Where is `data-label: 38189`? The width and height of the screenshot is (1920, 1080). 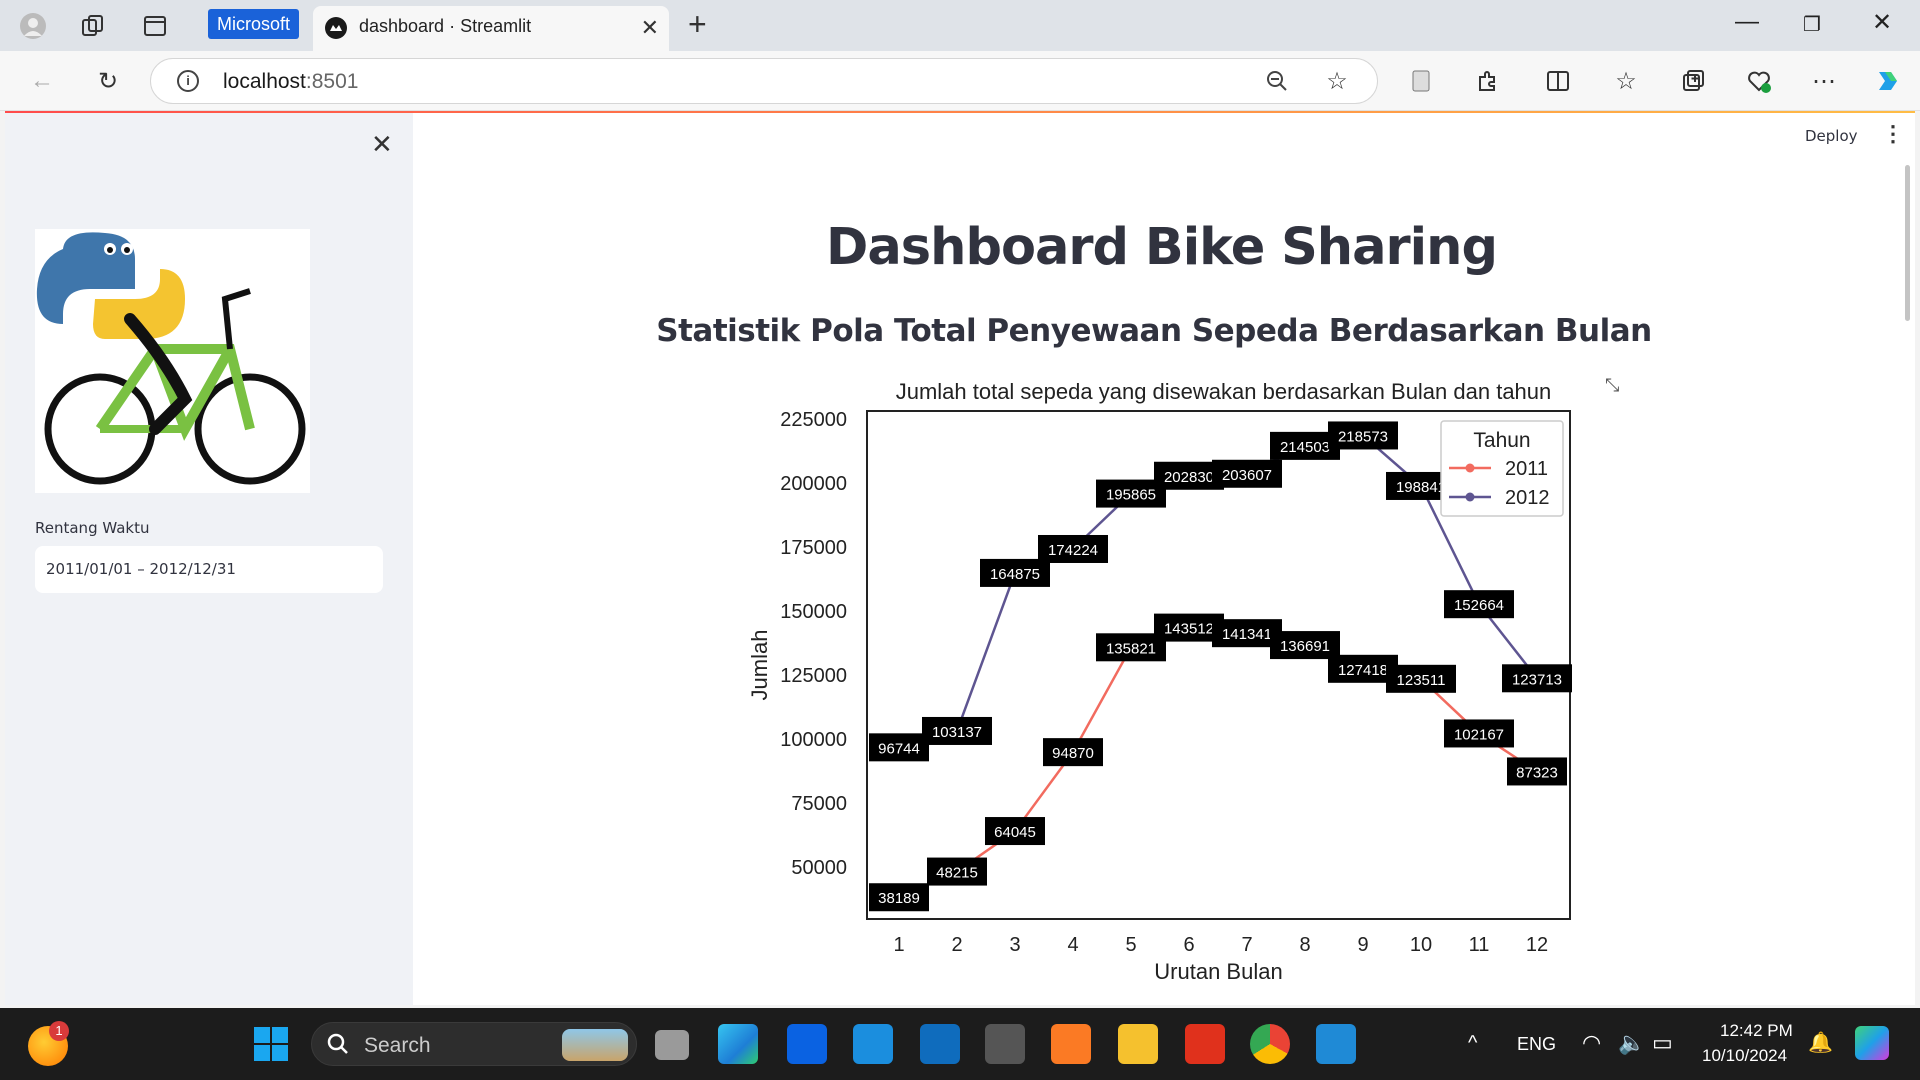
data-label: 38189 is located at coordinates (899, 898).